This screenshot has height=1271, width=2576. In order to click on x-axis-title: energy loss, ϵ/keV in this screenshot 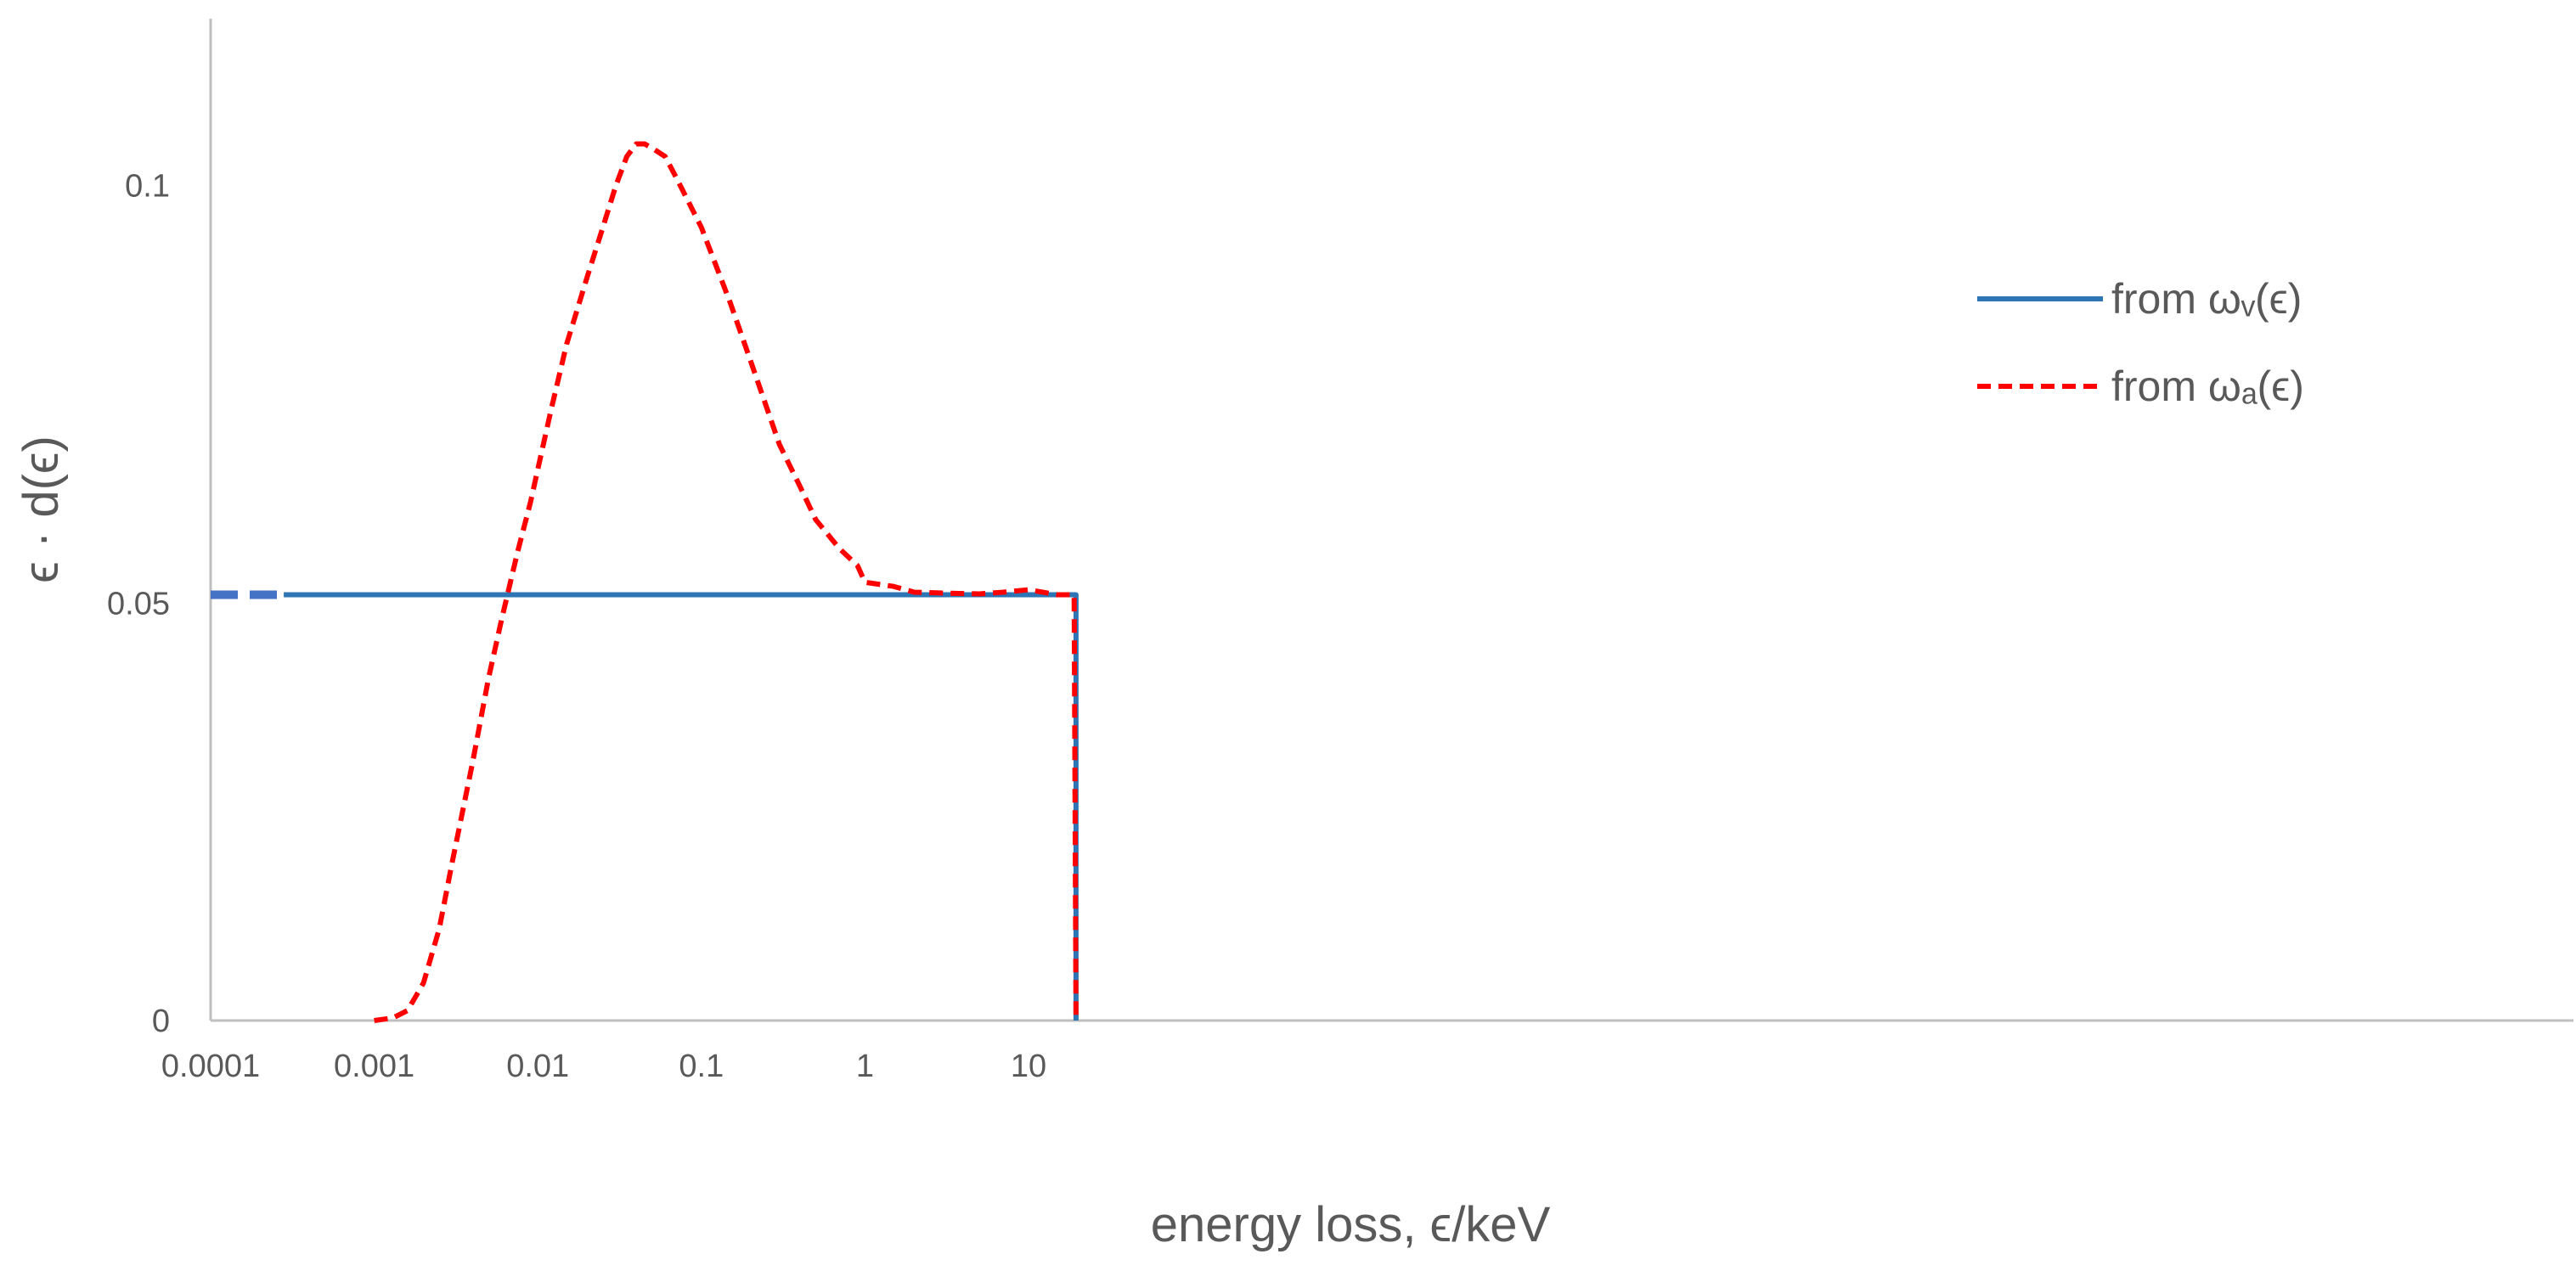, I will do `click(1351, 1224)`.